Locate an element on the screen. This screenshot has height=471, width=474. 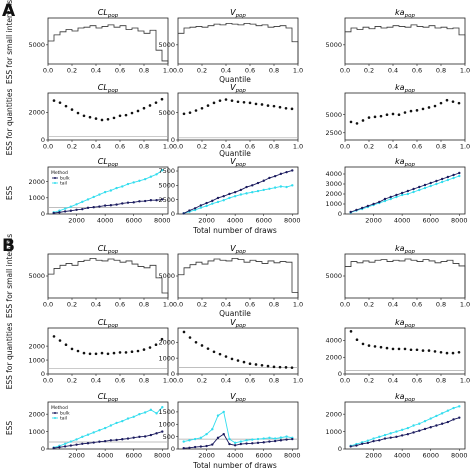
legend-label-tail: tail is located at coordinates (63, 184).